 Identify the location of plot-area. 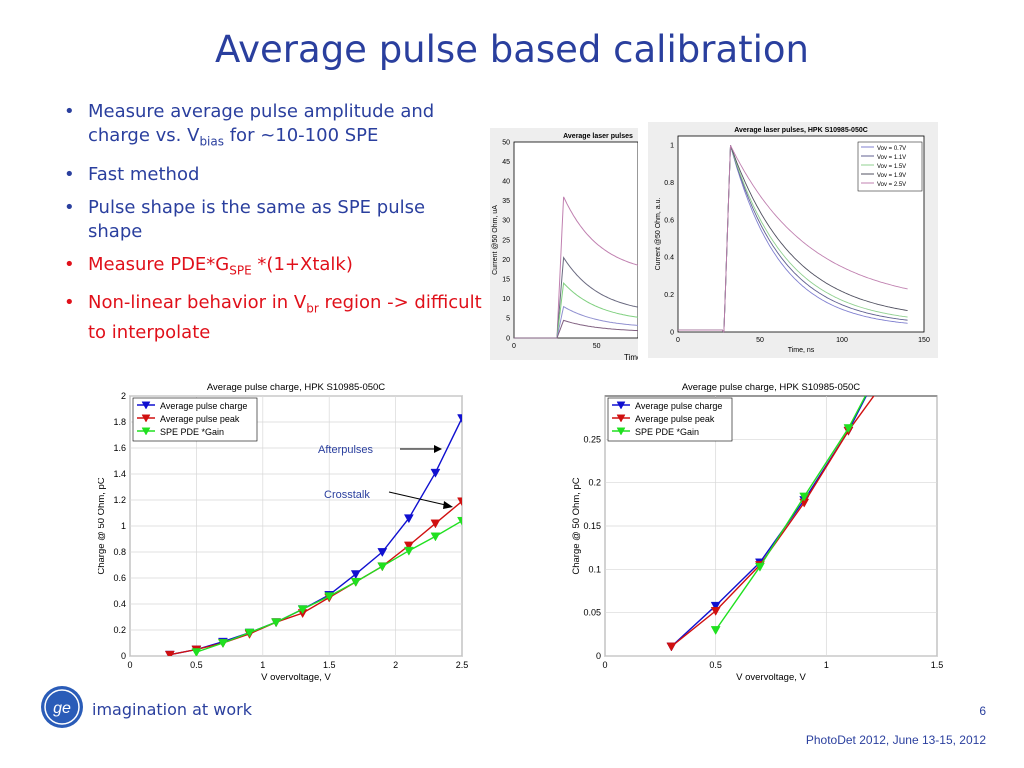
(575, 240).